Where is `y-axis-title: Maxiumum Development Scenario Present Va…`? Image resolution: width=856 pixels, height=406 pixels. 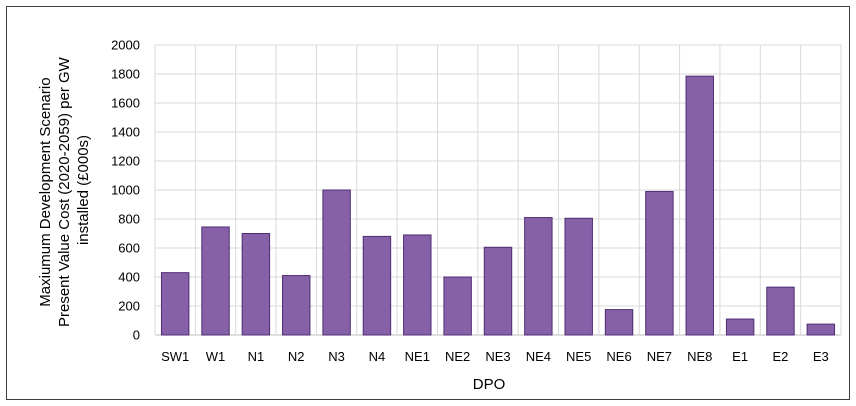
y-axis-title: Maxiumum Development Scenario Present Va… is located at coordinates (64, 190).